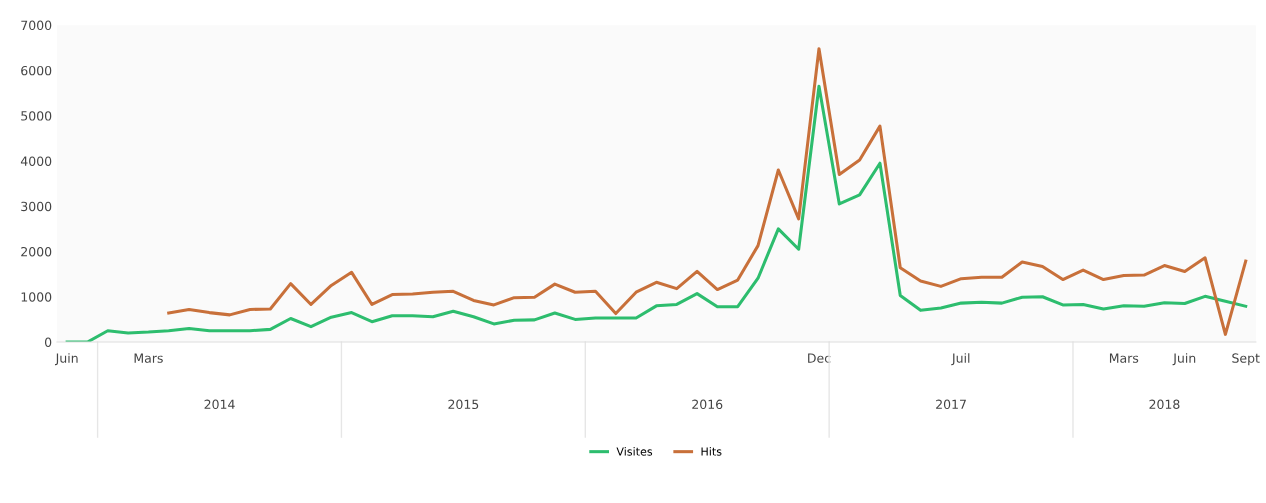 The image size is (1266, 503). Describe the element at coordinates (951, 404) in the screenshot. I see `text: 2017` at that location.